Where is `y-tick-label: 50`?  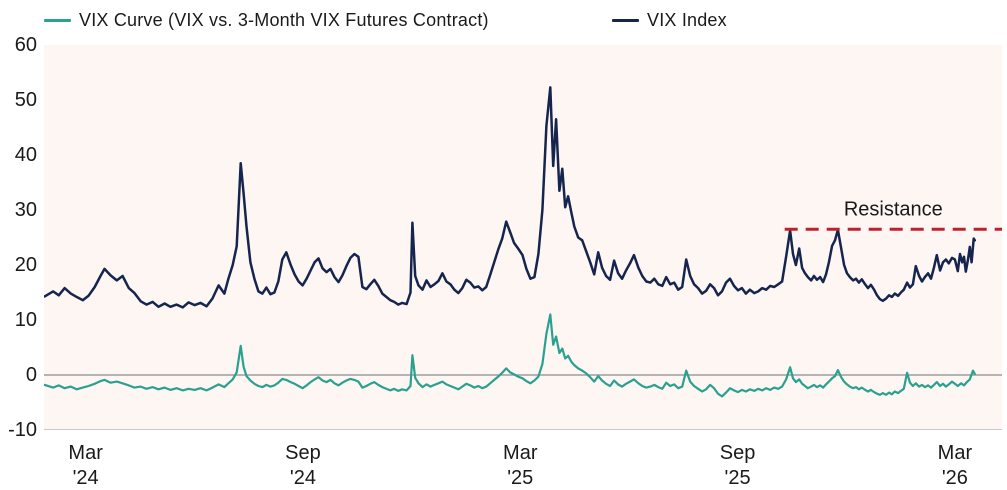 y-tick-label: 50 is located at coordinates (25, 100).